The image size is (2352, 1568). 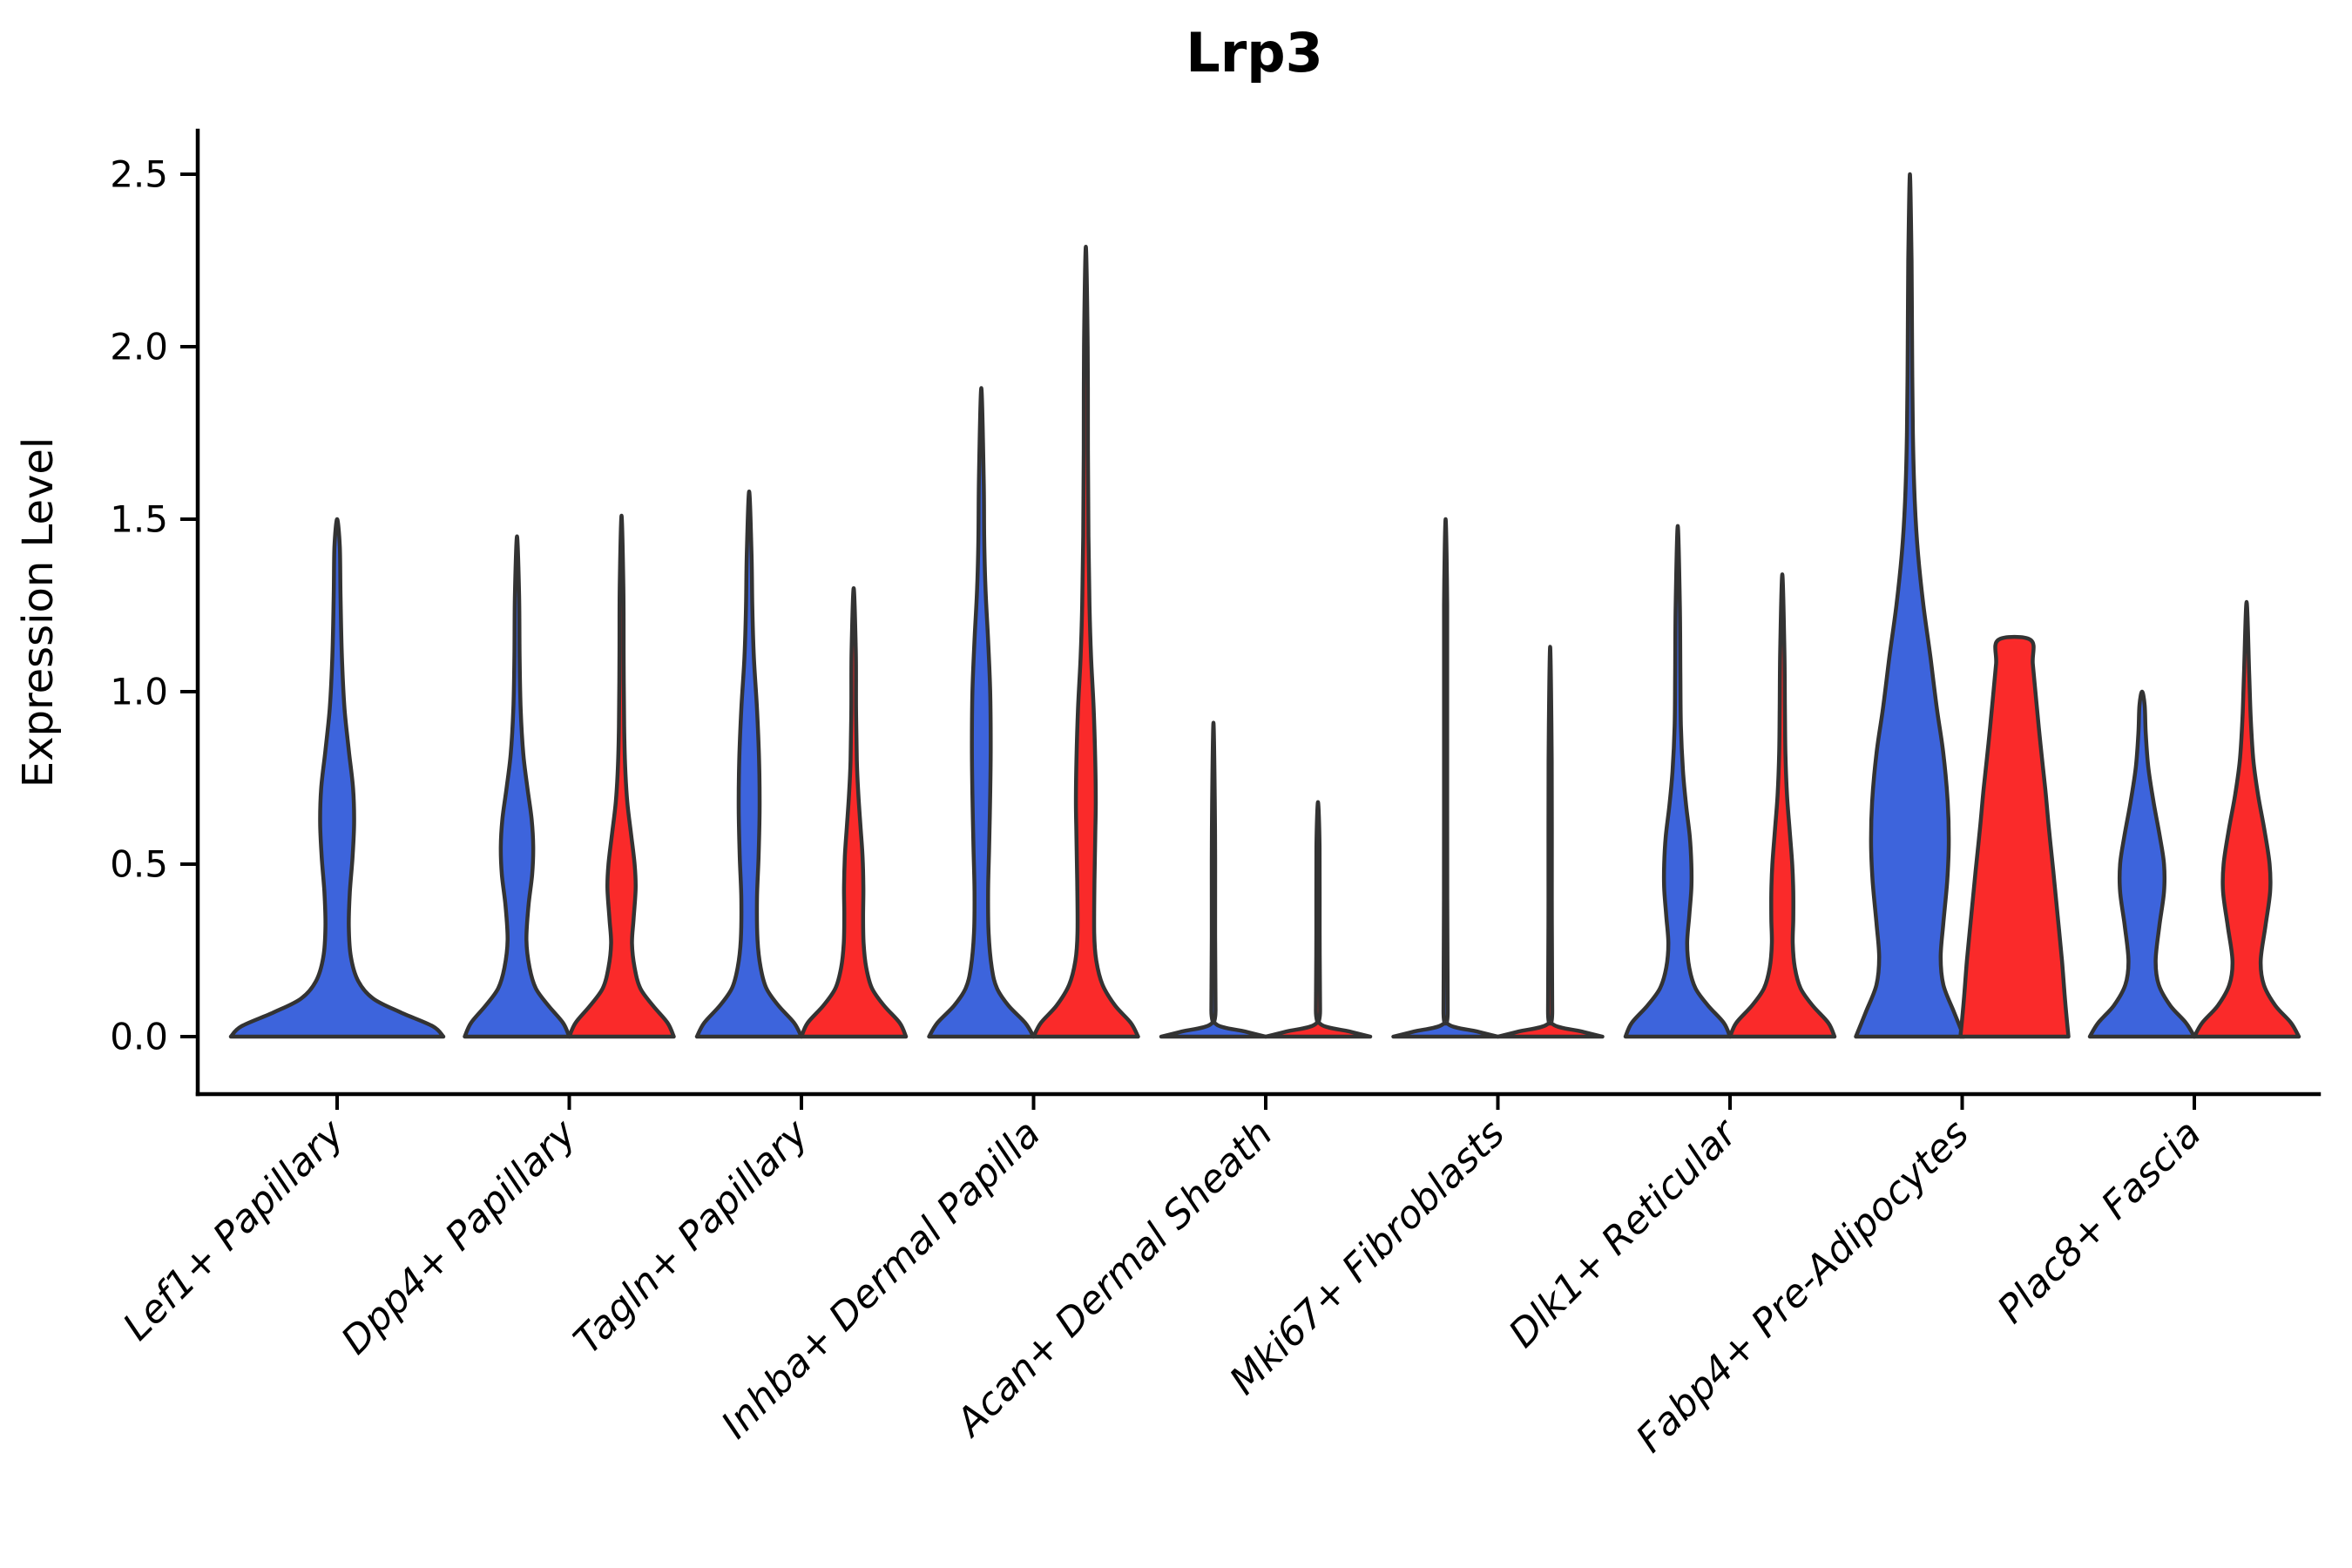 I want to click on violin-tagln-left, so click(x=749, y=764).